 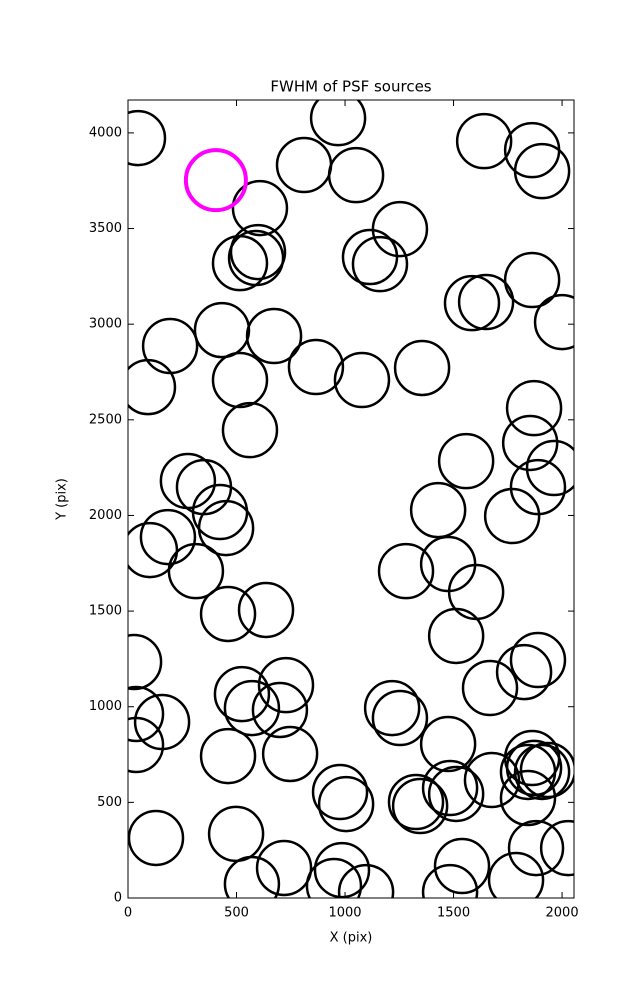 What do you see at coordinates (105, 706) in the screenshot?
I see `y-tick-label: 1000` at bounding box center [105, 706].